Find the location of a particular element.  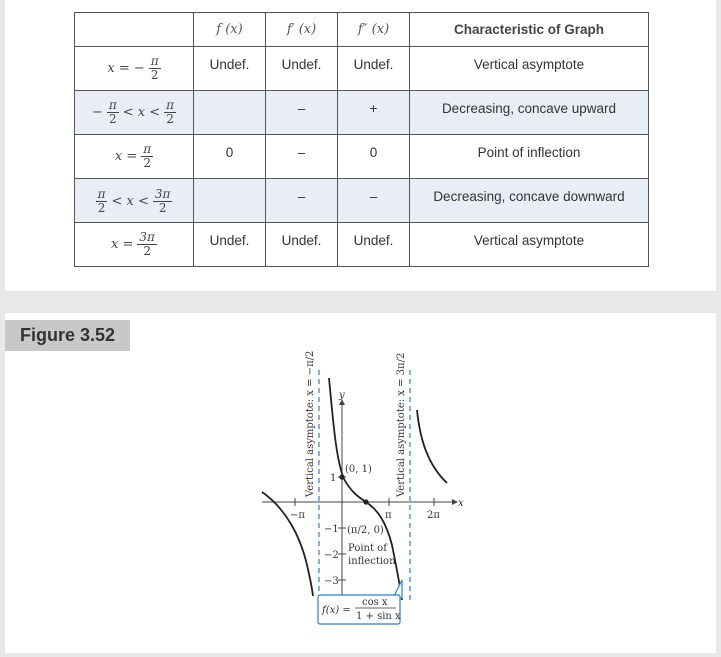

x-axis-label: x is located at coordinates (461, 503).